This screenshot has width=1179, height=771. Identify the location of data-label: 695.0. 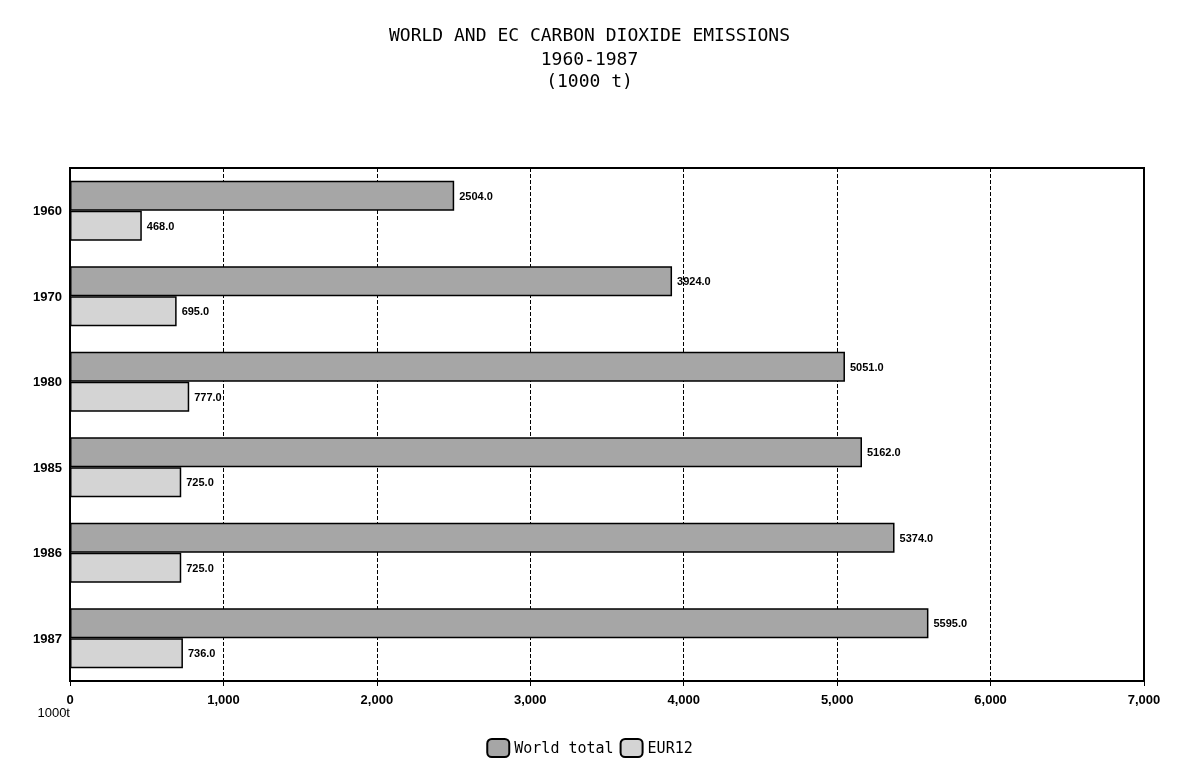
(195, 311).